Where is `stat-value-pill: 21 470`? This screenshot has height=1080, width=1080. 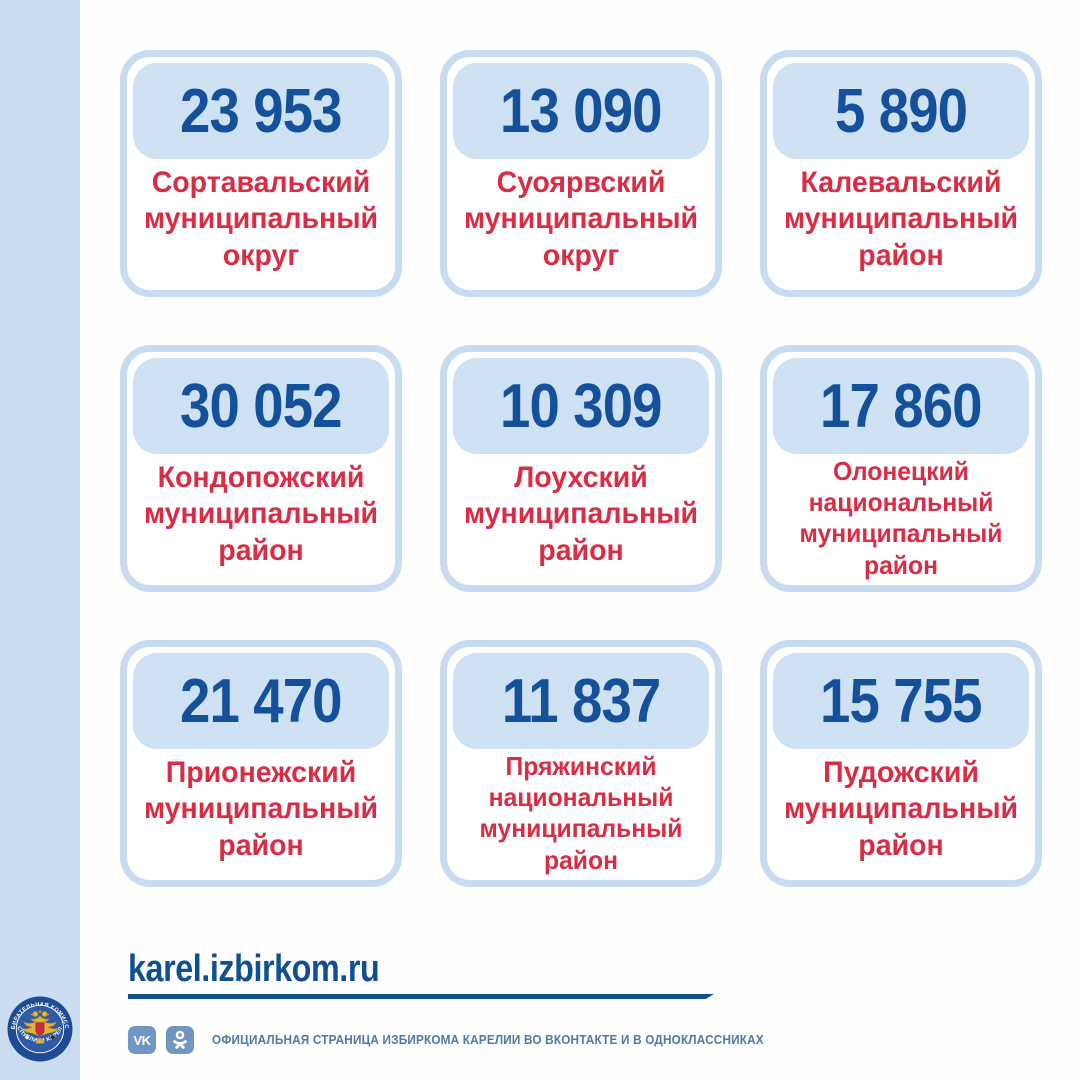 stat-value-pill: 21 470 is located at coordinates (261, 701).